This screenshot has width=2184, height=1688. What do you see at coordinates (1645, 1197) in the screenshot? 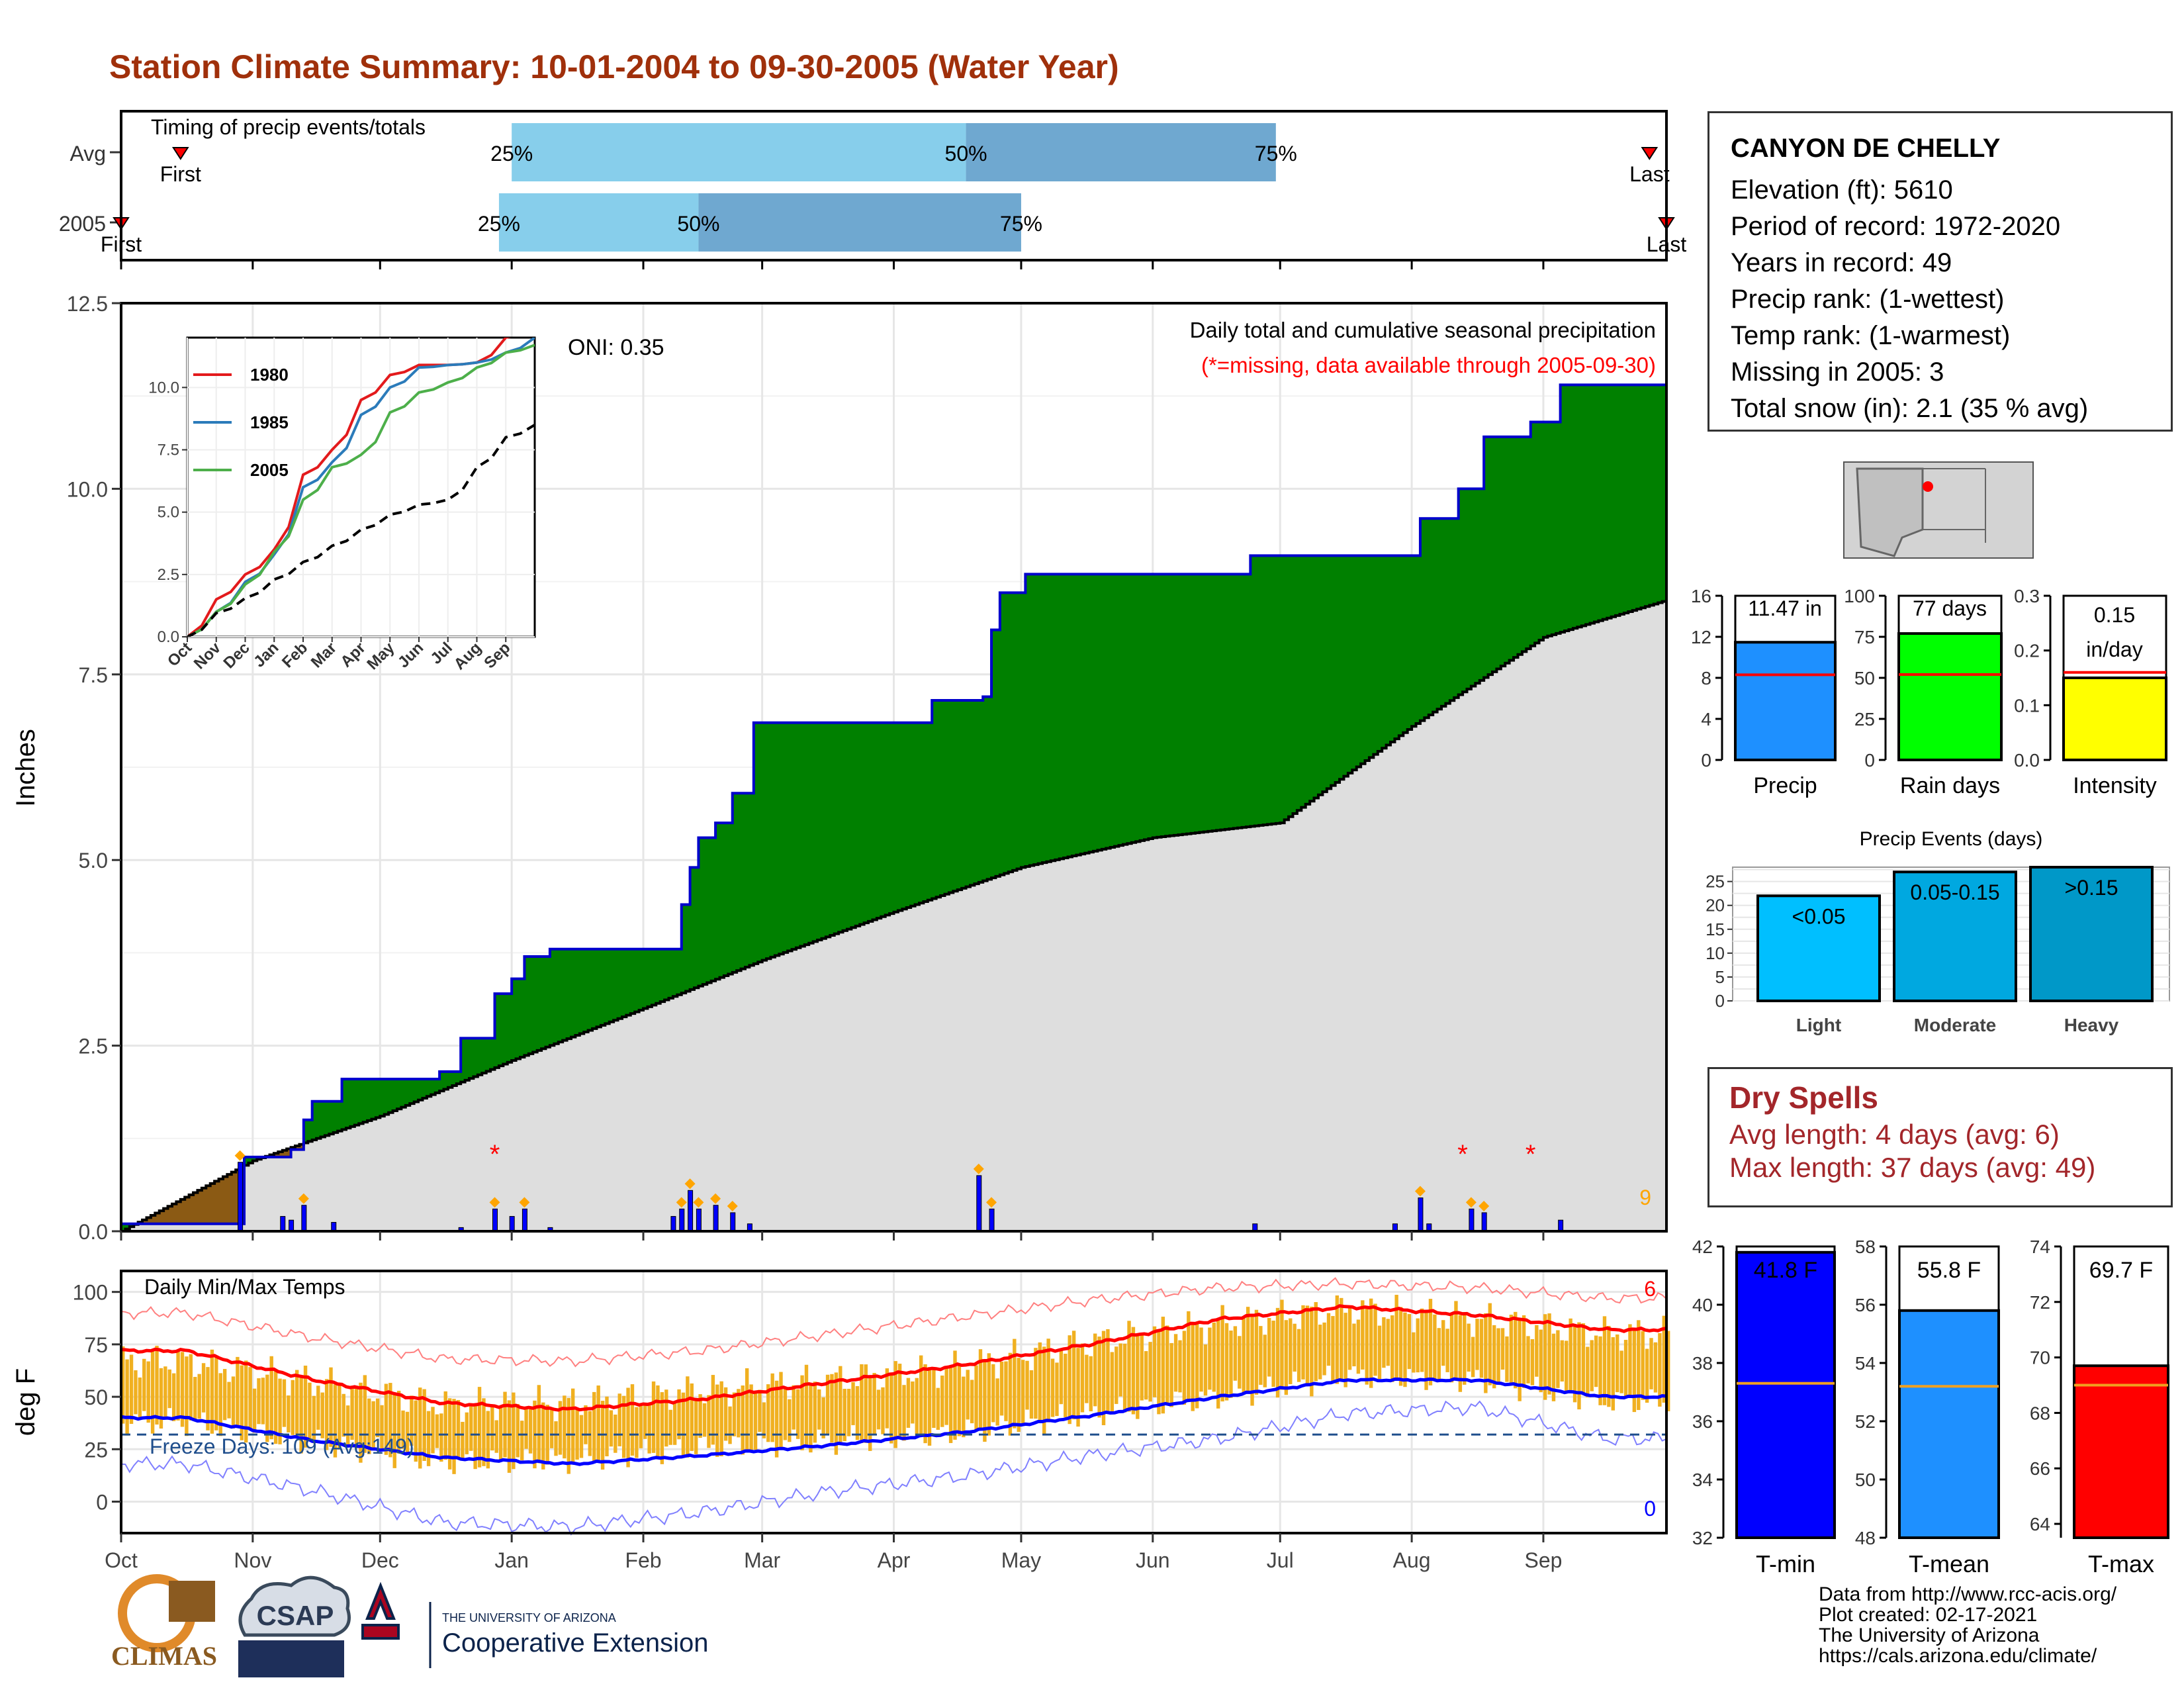
I see `main-count-label: 9` at bounding box center [1645, 1197].